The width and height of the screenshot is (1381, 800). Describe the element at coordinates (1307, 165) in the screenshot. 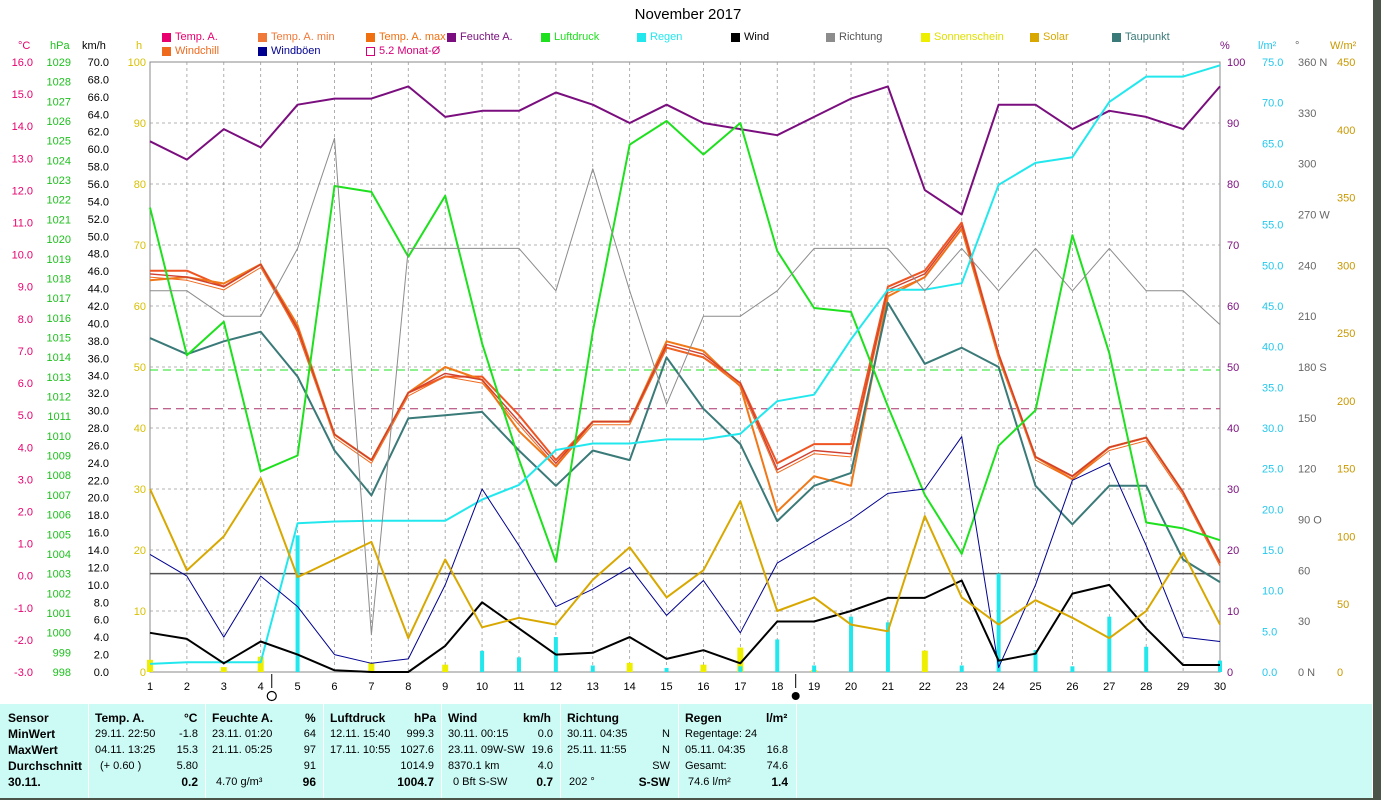

I see `direction-tick: 300` at that location.